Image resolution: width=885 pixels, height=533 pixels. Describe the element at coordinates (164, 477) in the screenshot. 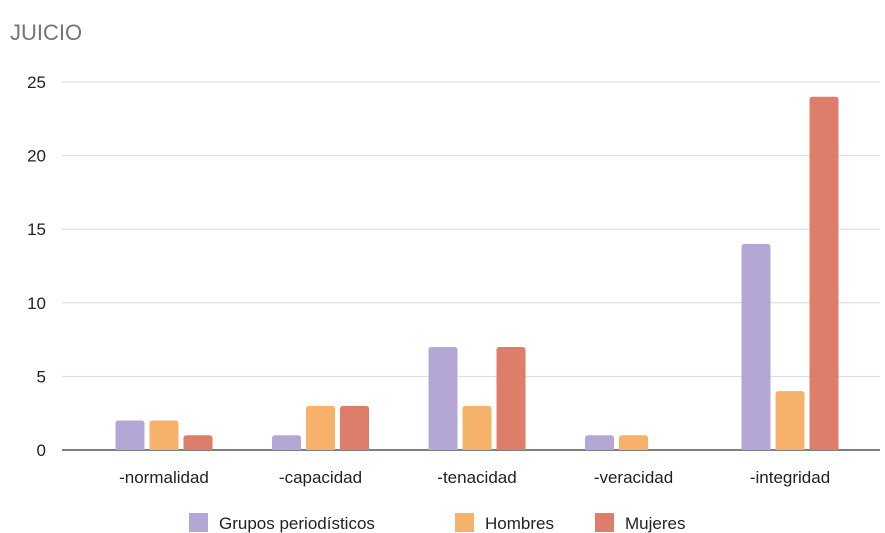

I see `x-tick-label: -normalidad` at that location.